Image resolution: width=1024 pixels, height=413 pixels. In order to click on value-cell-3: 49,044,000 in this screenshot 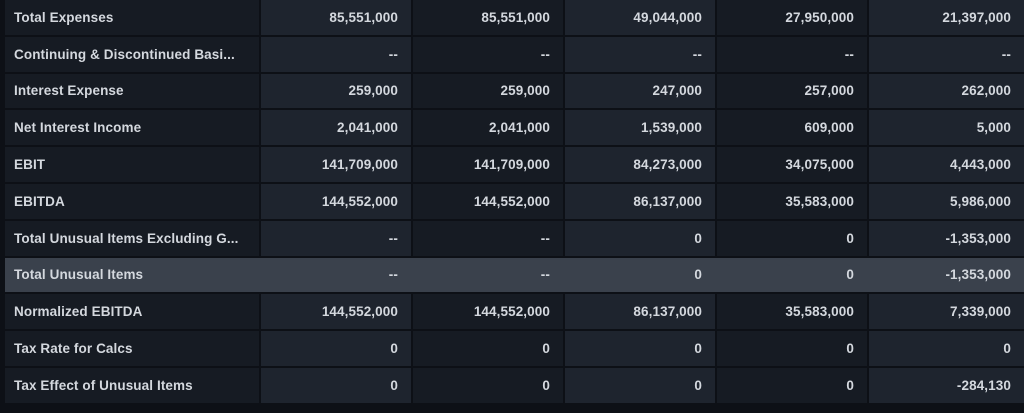, I will do `click(640, 17)`.